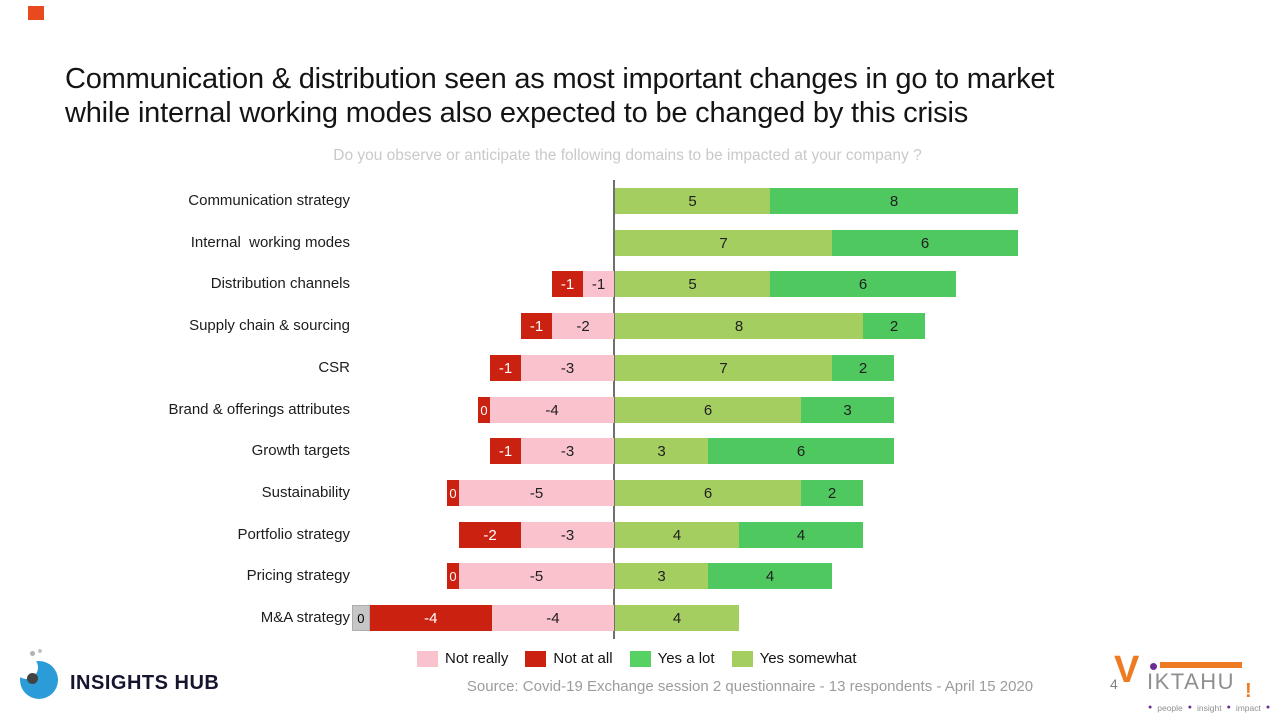 The height and width of the screenshot is (720, 1280). Describe the element at coordinates (1127, 670) in the screenshot. I see `viktahu-v-letter: V` at that location.